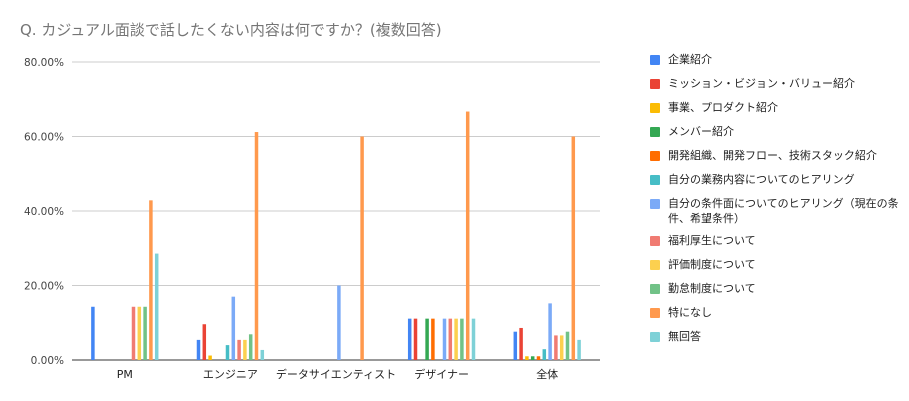 This screenshot has width=909, height=401. I want to click on legend-item: ミッション・ビジョン・バリュー紹介, so click(776, 83).